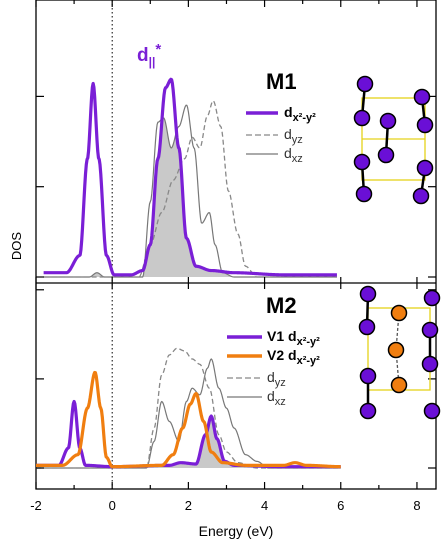 This screenshot has width=448, height=555. What do you see at coordinates (281, 305) in the screenshot?
I see `panel-title-m2: M2` at bounding box center [281, 305].